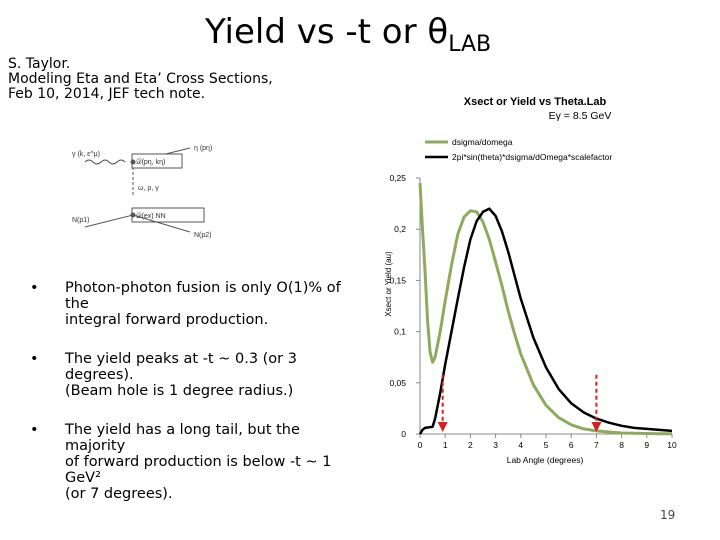 This screenshot has width=720, height=540. What do you see at coordinates (482, 142) in the screenshot?
I see `legend-label-series-1: dsigma/domega` at bounding box center [482, 142].